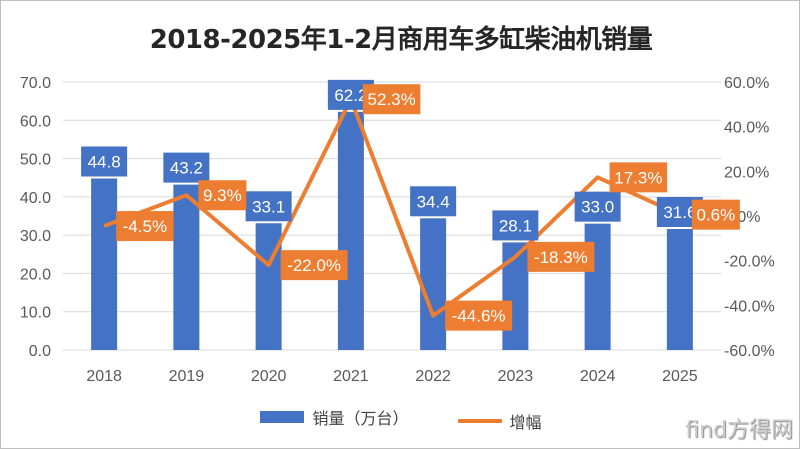  I want to click on x-tick-label: 2021, so click(351, 376).